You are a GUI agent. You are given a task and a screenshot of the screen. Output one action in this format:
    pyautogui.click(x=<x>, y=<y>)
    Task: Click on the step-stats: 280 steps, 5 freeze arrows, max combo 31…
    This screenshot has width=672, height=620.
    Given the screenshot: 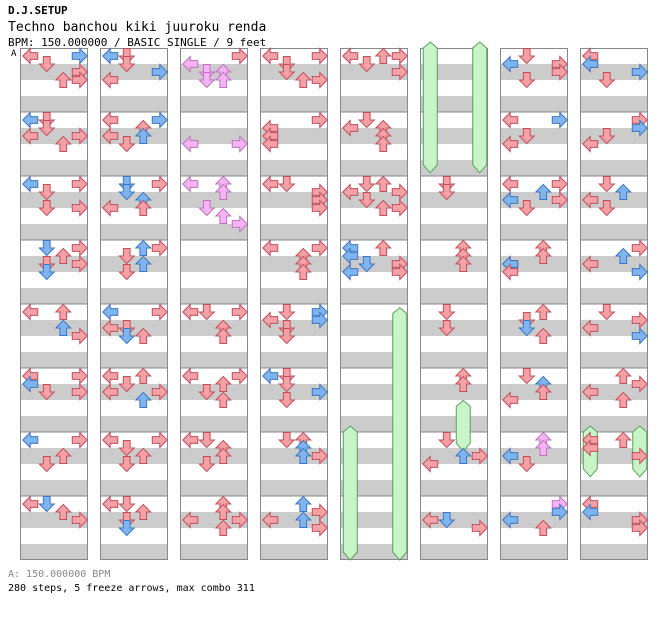 What is the action you would take?
    pyautogui.click(x=131, y=588)
    